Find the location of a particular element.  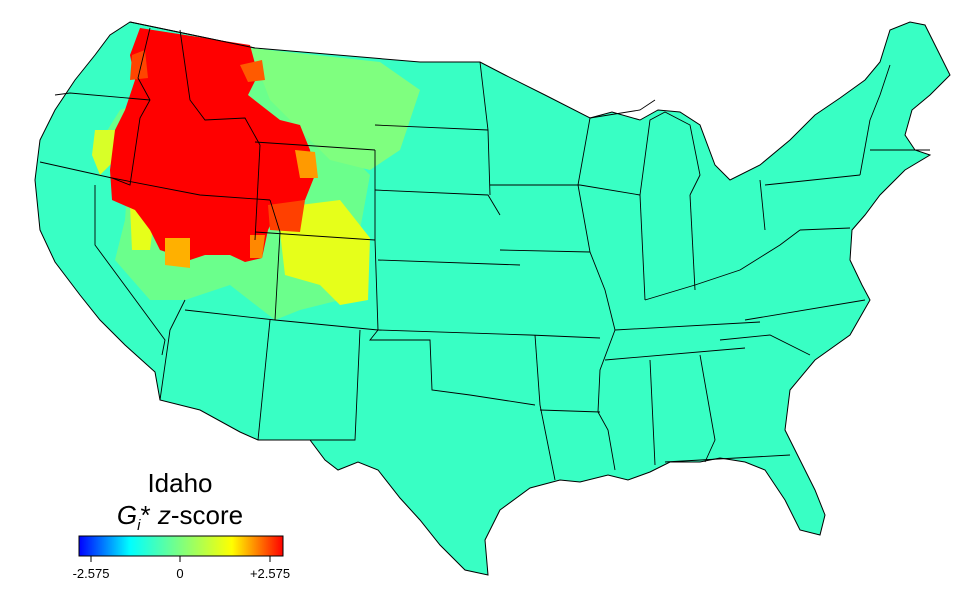

region-mild-montana is located at coordinates (335, 109).